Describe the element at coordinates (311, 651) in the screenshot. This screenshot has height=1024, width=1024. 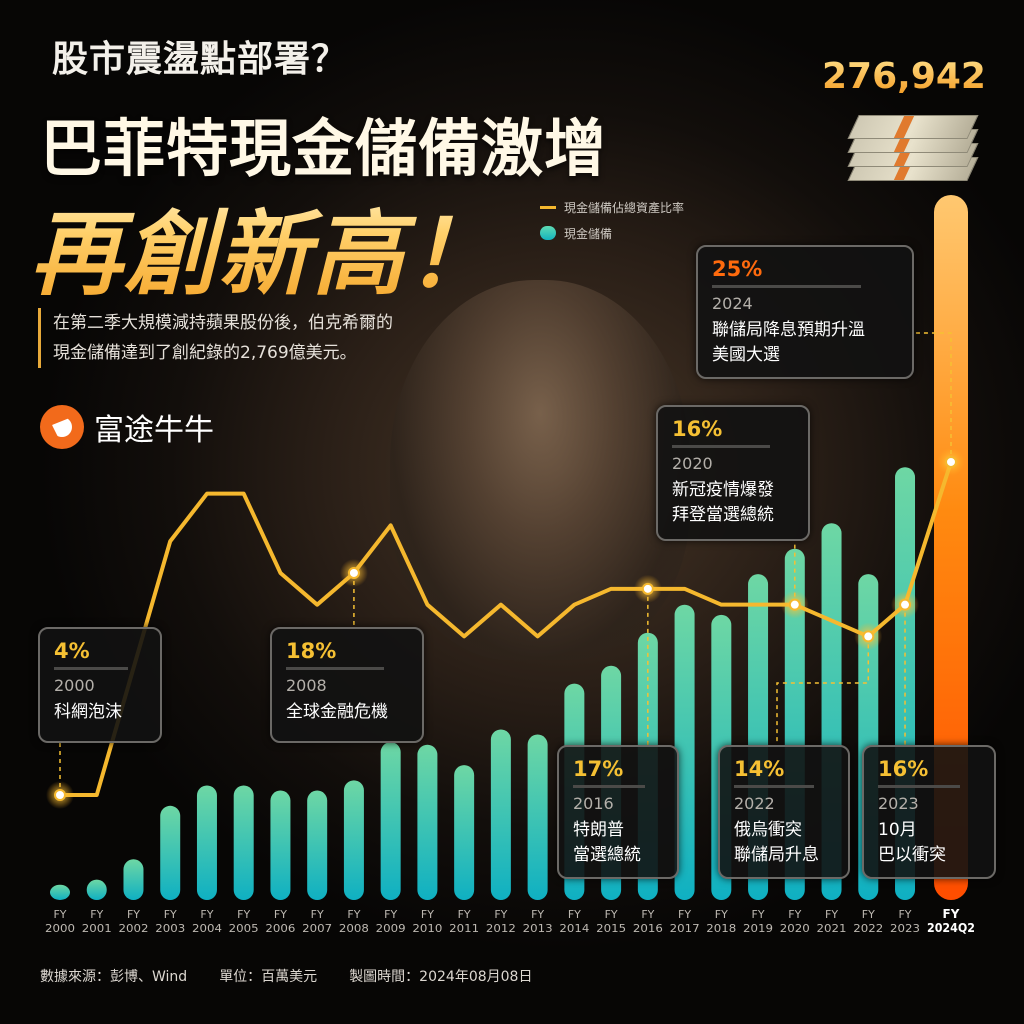
I see `callout-percent: 18%` at that location.